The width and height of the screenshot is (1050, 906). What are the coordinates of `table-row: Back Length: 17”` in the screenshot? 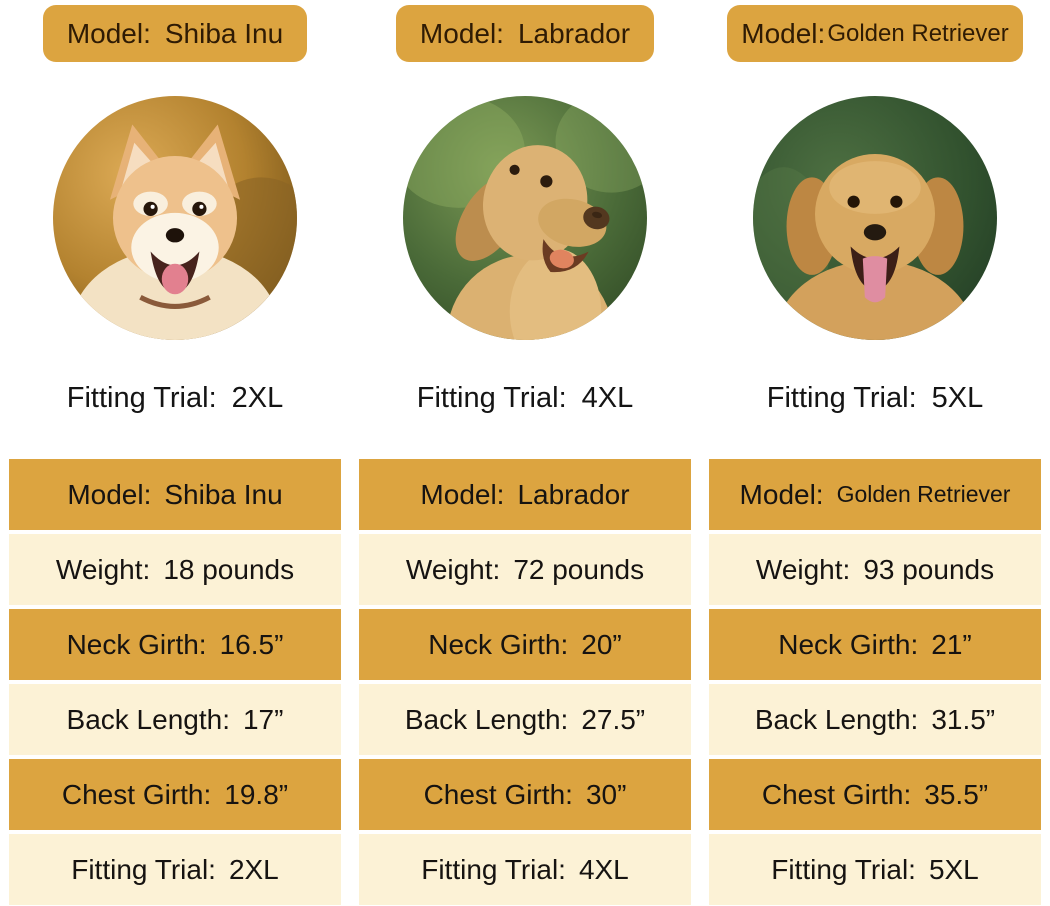 It's located at (175, 719).